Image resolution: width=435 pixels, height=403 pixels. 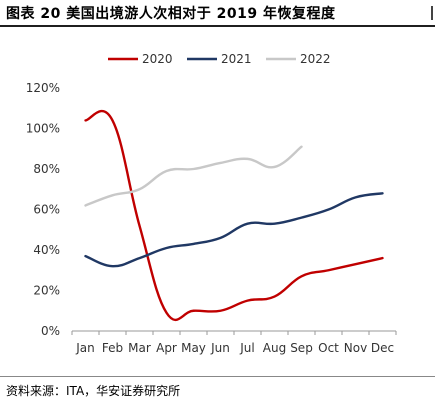 I want to click on y-tick-label: 40%, so click(x=46, y=250).